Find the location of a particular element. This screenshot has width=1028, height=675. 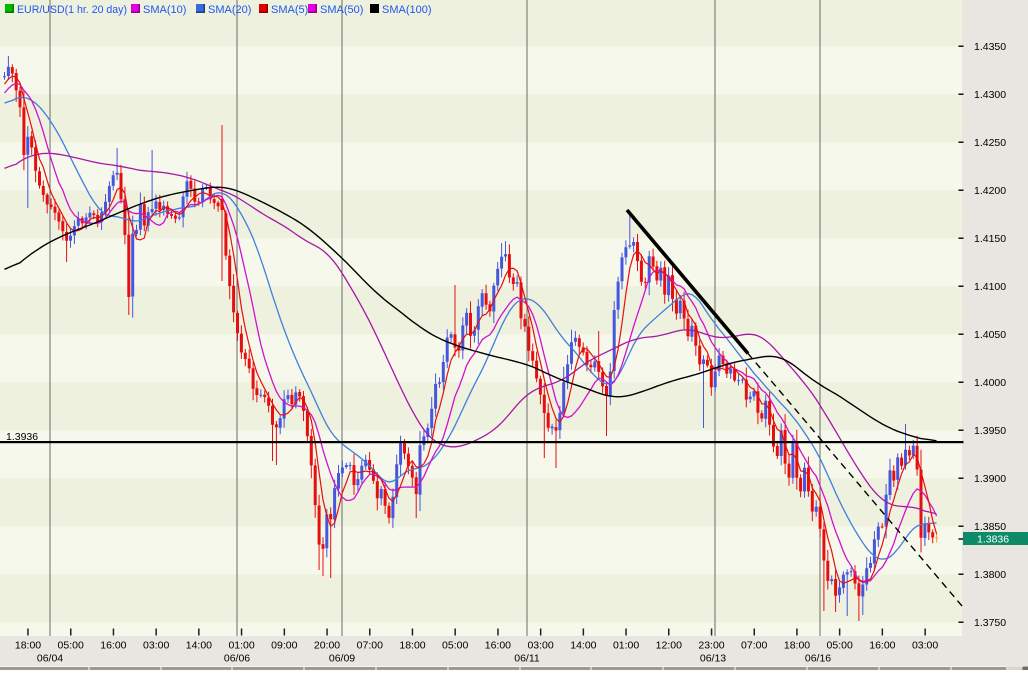

svg-text: EUR/USD(1 hr. 20 day) is located at coordinates (72, 10).